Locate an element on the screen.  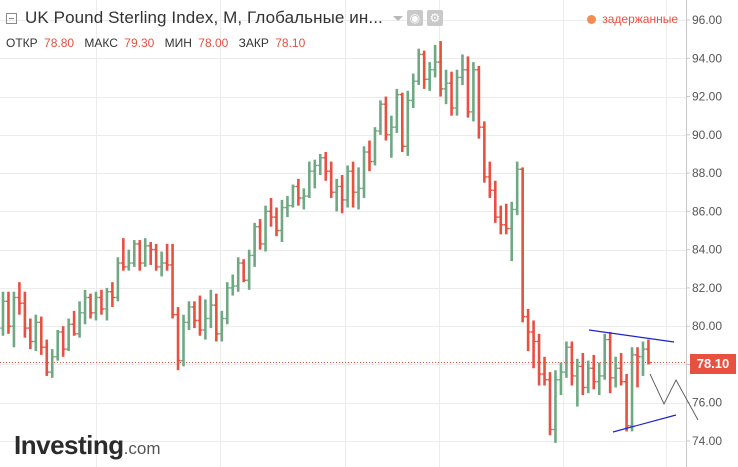
collapse-icon is located at coordinates (11, 18).